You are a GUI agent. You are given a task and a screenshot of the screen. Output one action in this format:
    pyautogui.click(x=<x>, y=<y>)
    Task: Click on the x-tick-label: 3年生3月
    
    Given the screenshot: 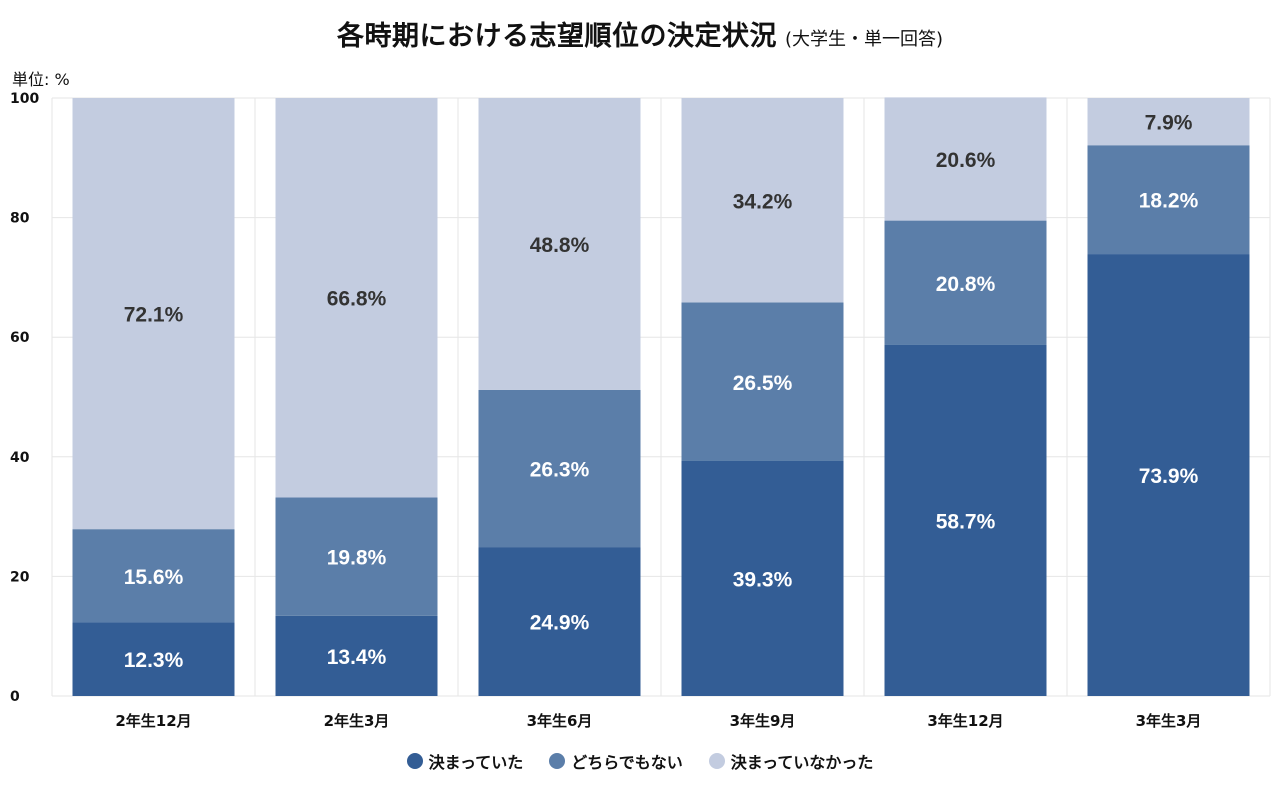 What is the action you would take?
    pyautogui.click(x=1169, y=721)
    